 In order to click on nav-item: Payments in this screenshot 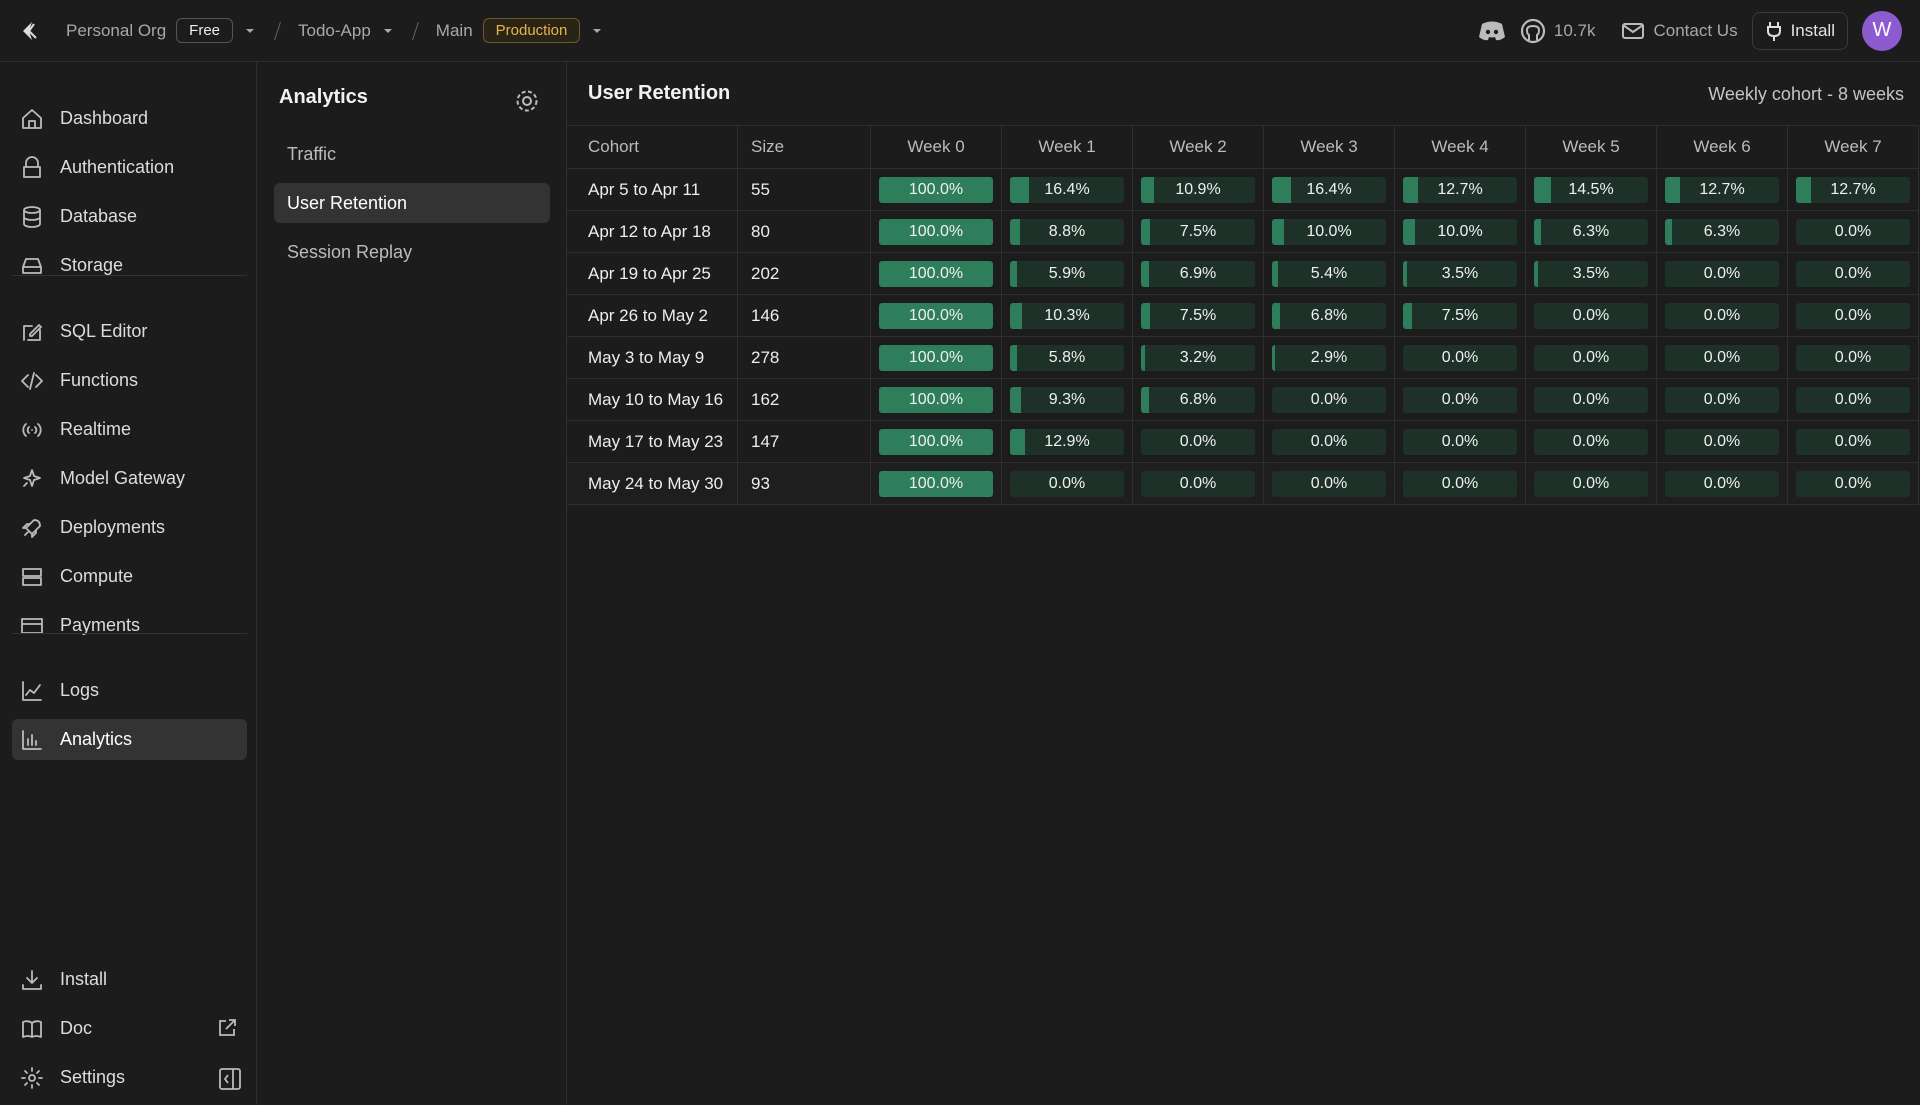, I will do `click(129, 625)`.